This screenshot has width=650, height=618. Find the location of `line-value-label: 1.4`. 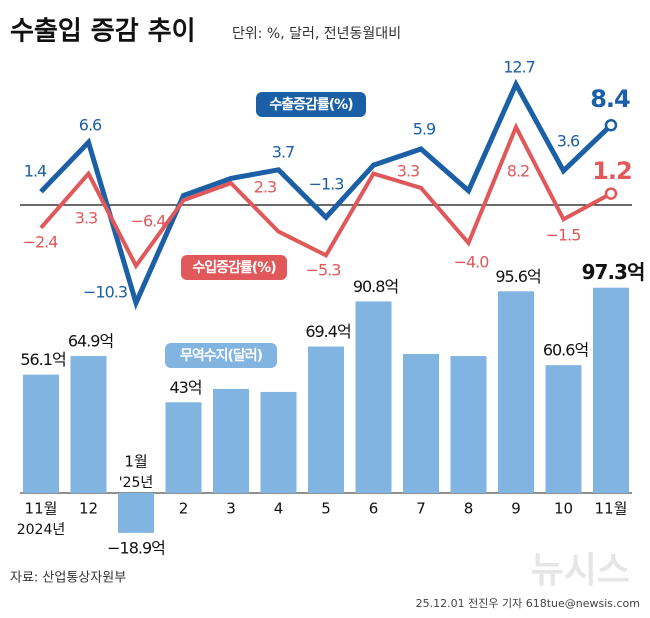

line-value-label: 1.4 is located at coordinates (35, 171).